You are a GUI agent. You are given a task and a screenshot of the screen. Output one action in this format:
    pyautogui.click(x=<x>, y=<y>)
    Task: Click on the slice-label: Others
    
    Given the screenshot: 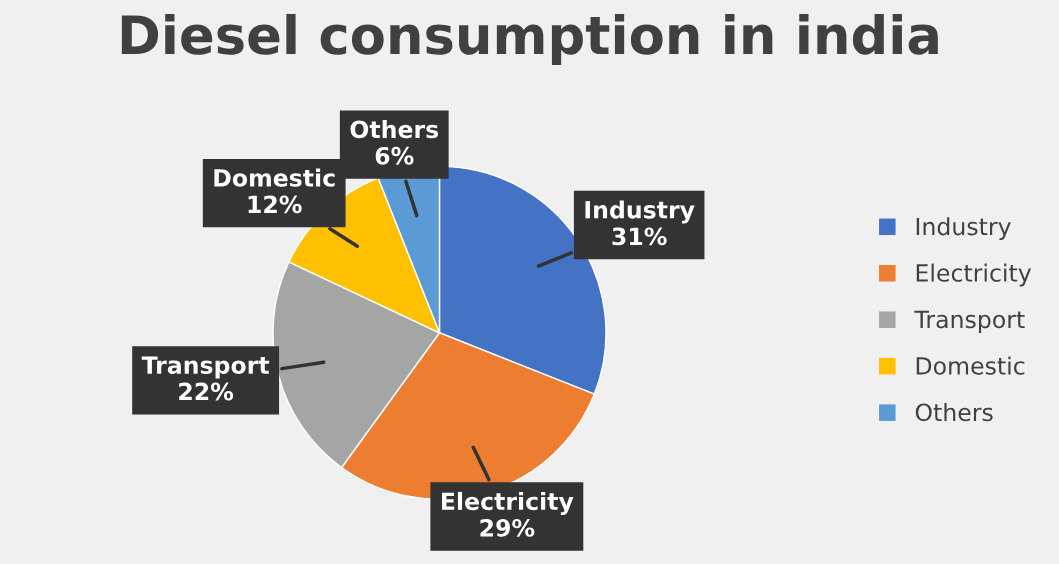 What is the action you would take?
    pyautogui.click(x=394, y=129)
    